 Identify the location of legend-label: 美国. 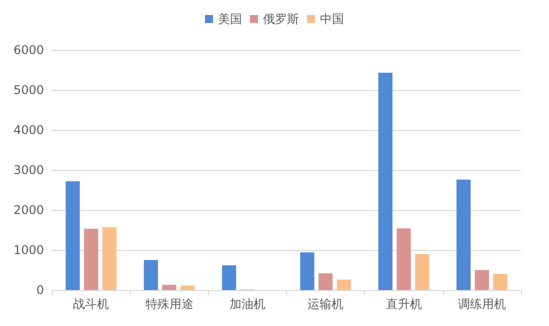
(230, 19).